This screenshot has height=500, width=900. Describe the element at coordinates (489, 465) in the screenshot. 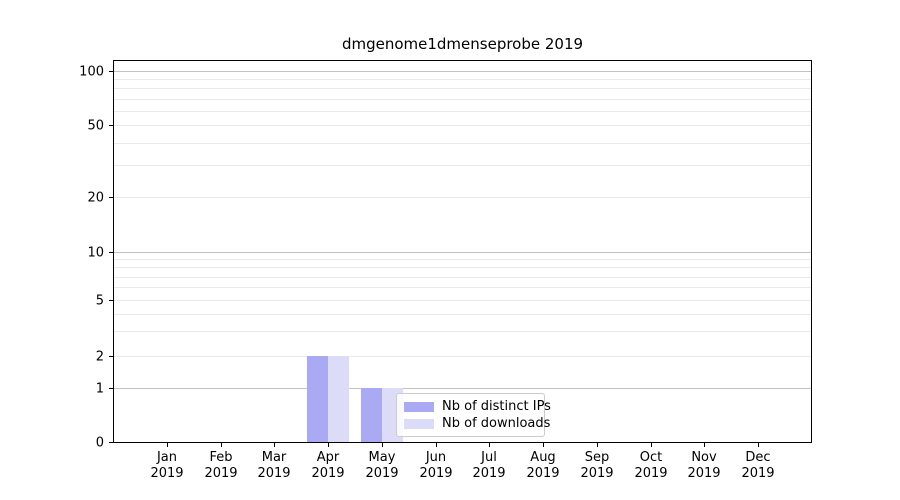

I see `x-tick-label-jul: Jul 2019` at that location.